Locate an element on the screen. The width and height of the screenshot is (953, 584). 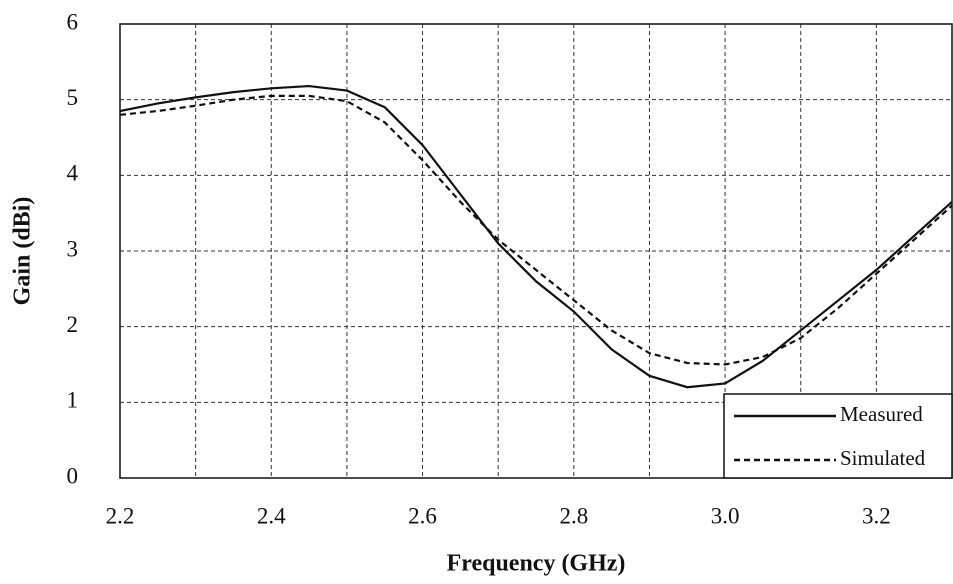
y-tick-label: 3 is located at coordinates (73, 248).